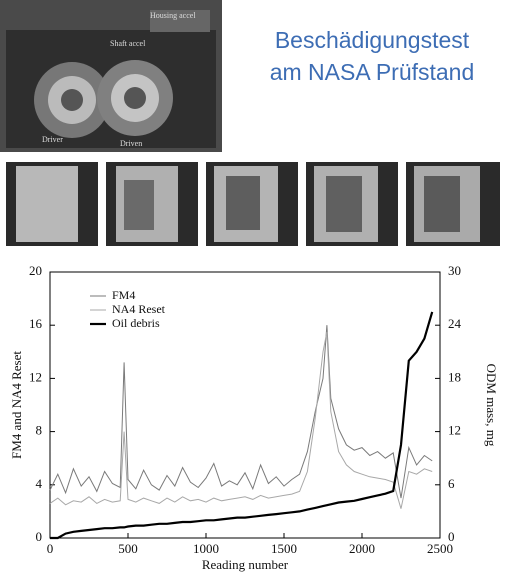 The width and height of the screenshot is (508, 577). What do you see at coordinates (284, 548) in the screenshot?
I see `x-tick-label: 1500` at bounding box center [284, 548].